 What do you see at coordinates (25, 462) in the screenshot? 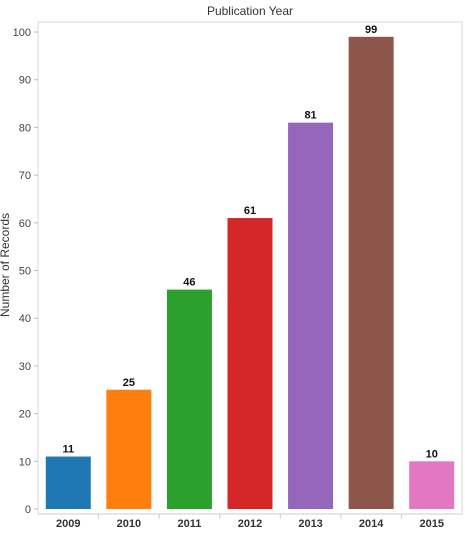
I see `y-tick-label: 10` at bounding box center [25, 462].